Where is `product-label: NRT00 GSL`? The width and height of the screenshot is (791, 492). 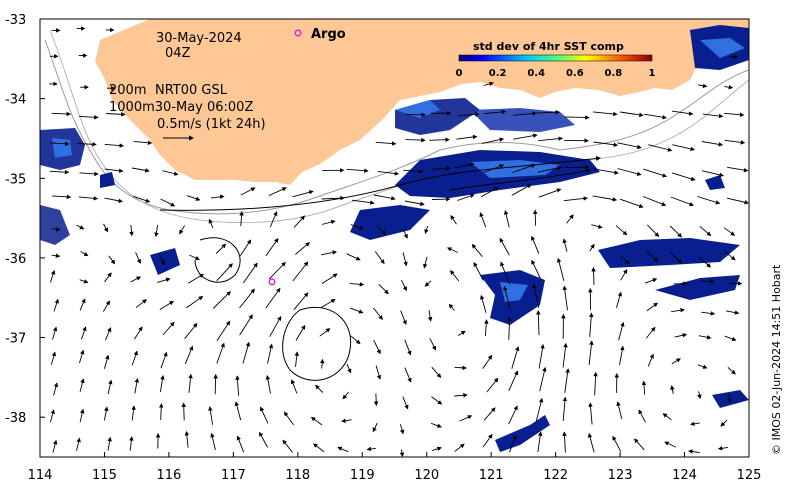 product-label: NRT00 GSL is located at coordinates (191, 90).